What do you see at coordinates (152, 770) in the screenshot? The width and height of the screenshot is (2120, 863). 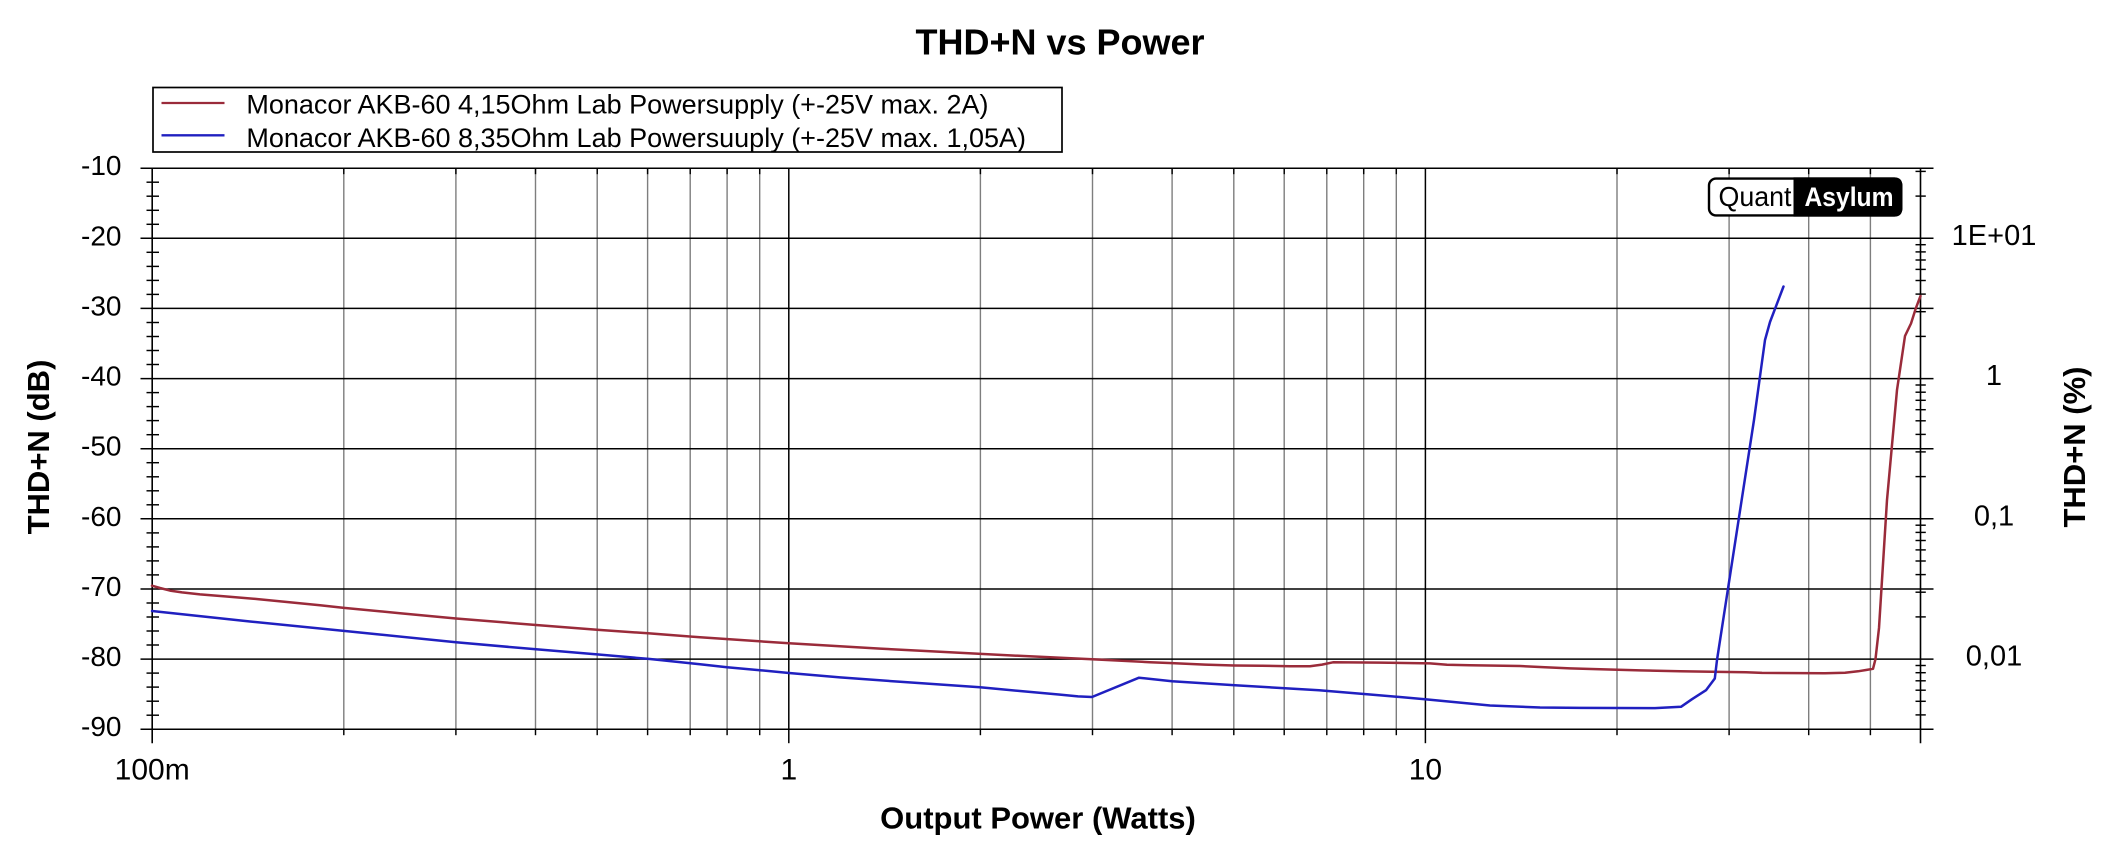 I see `svg-text: 100m` at bounding box center [152, 770].